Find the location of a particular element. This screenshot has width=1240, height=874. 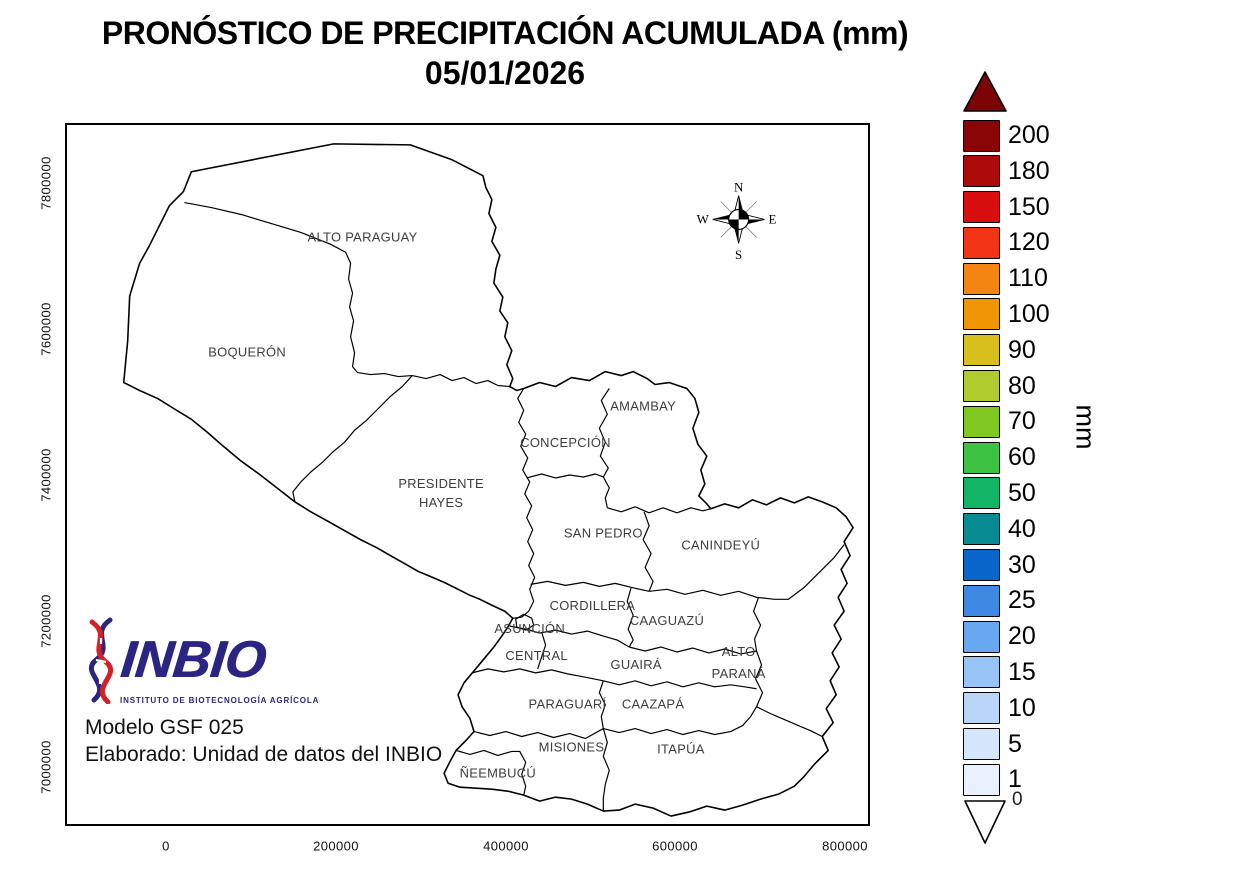

compass-label-n: N is located at coordinates (739, 187).